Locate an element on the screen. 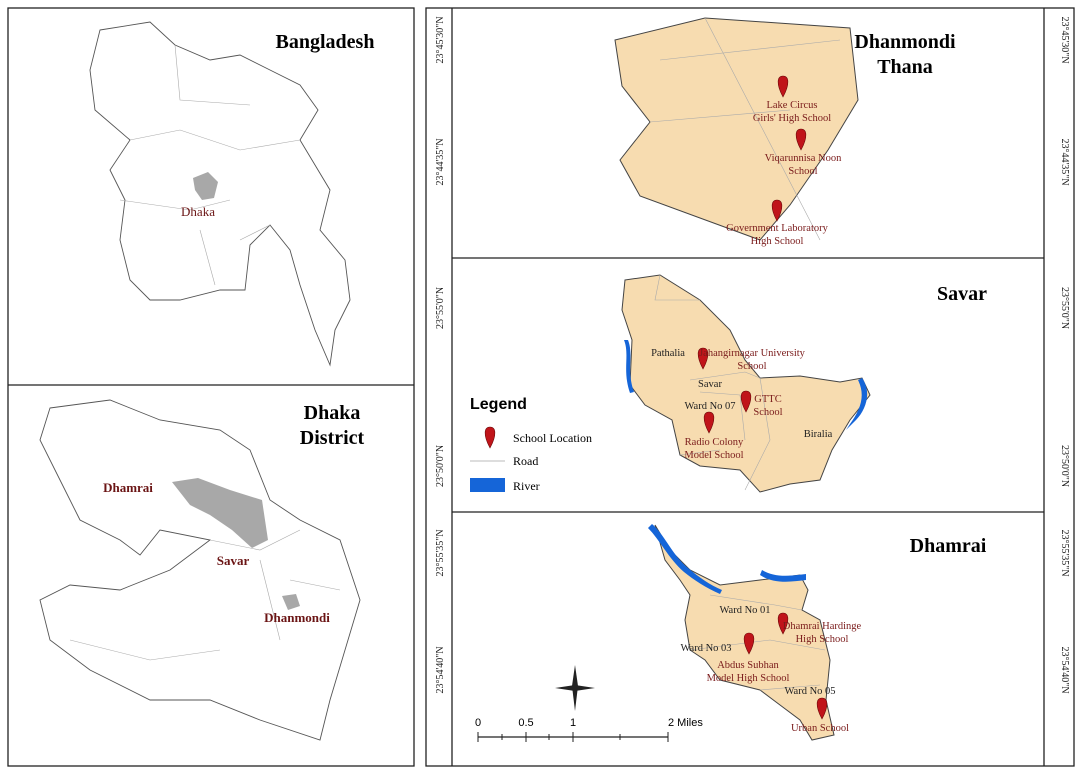  school-label: Viqarunnisa Noon School is located at coordinates (803, 165).